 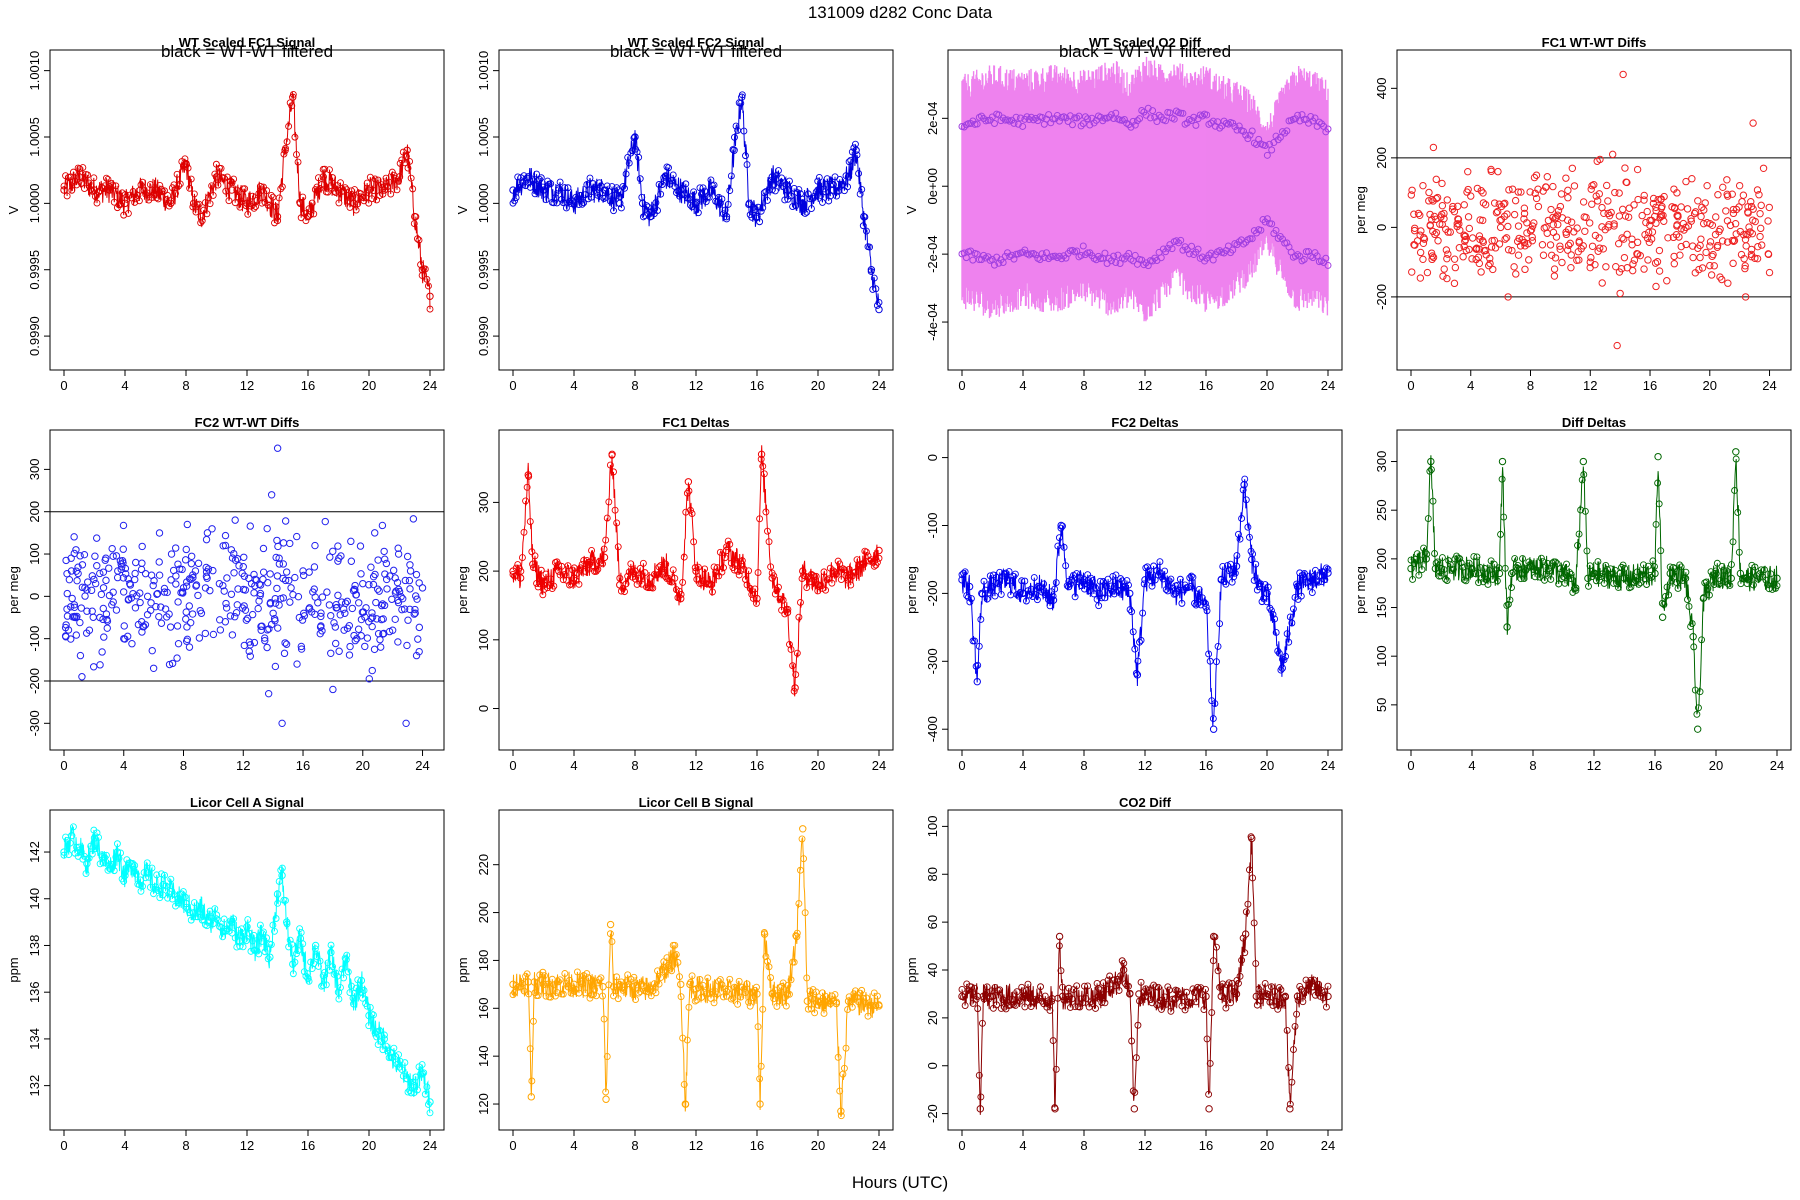 I want to click on y-tick-label: -20, so click(x=932, y=1113).